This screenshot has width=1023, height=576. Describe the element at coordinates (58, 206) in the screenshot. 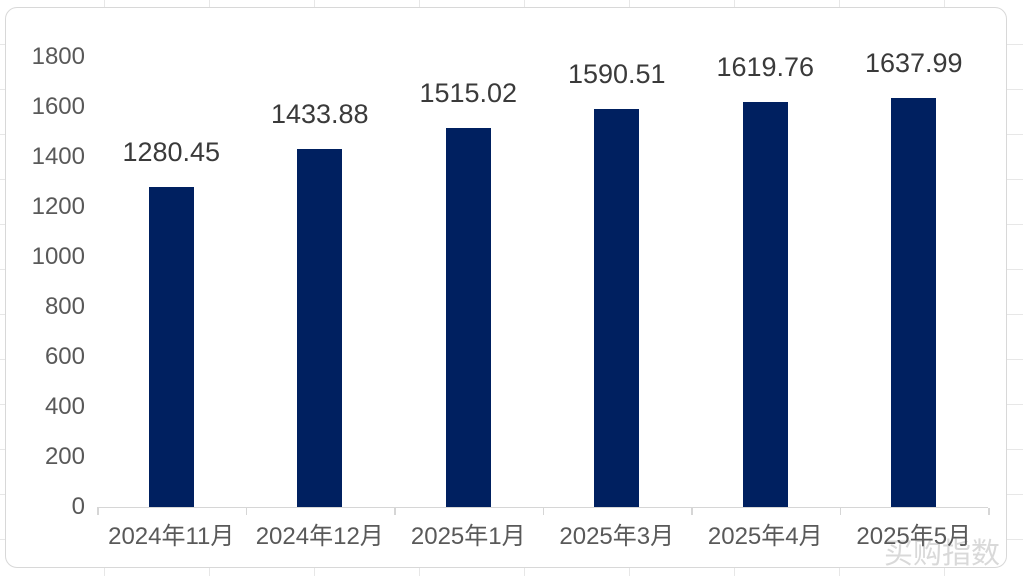

I see `y-axis-tick-label: 1200` at that location.